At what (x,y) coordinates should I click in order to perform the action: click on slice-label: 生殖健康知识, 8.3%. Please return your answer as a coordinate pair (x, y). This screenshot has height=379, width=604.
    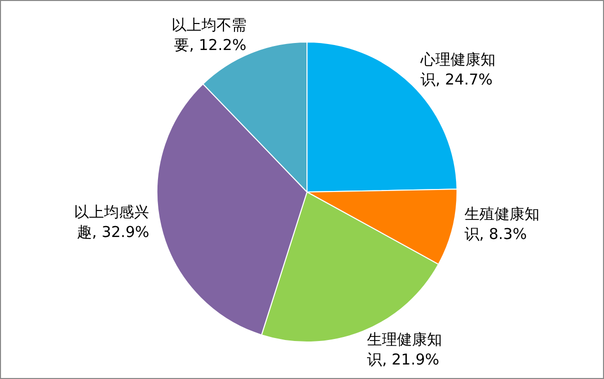
    Looking at the image, I should click on (502, 223).